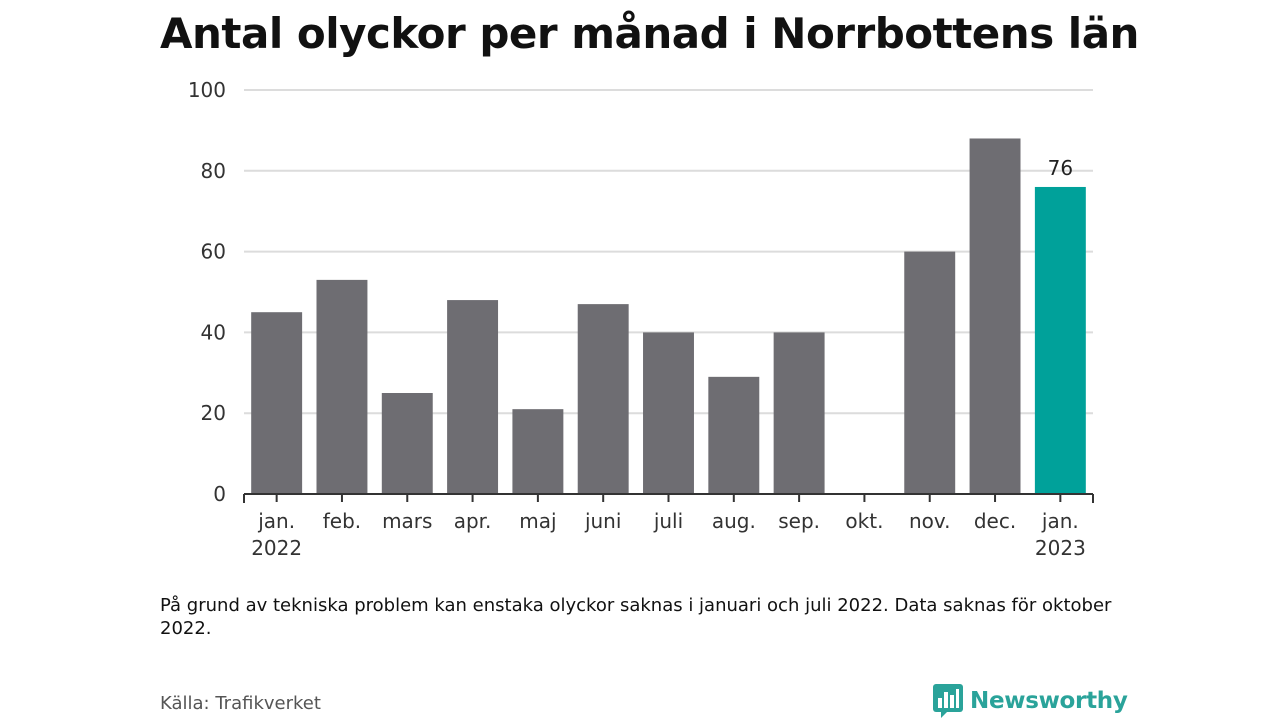 The width and height of the screenshot is (1280, 720). I want to click on x-tick-label: 2022, so click(276, 548).